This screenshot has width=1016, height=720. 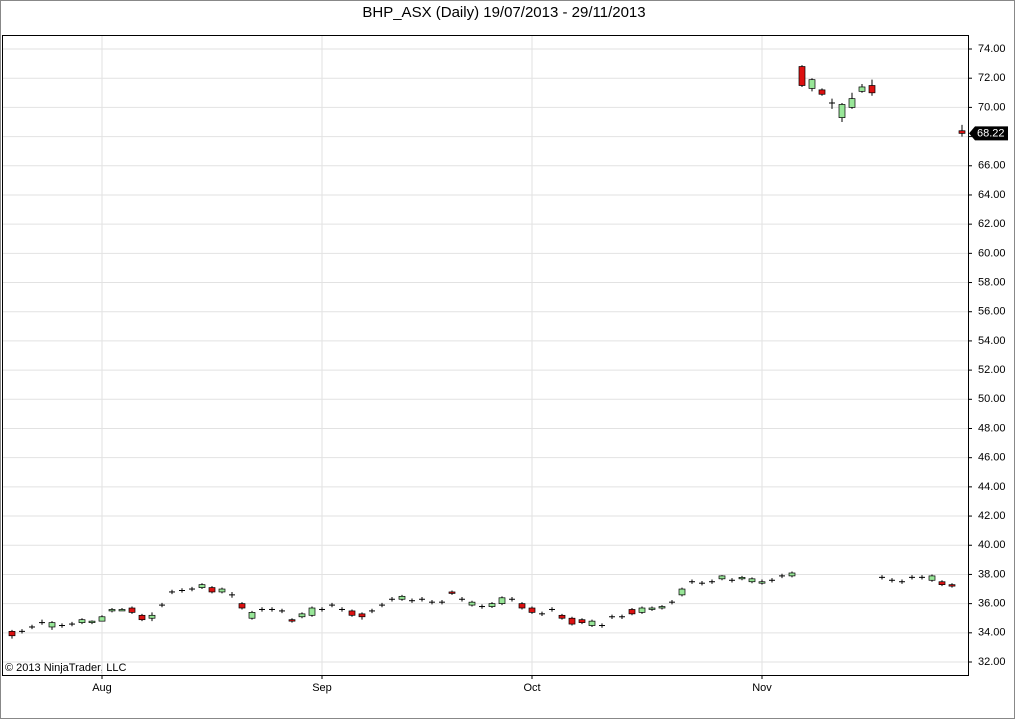 I want to click on y-tick-label: 36.00, so click(x=992, y=604).